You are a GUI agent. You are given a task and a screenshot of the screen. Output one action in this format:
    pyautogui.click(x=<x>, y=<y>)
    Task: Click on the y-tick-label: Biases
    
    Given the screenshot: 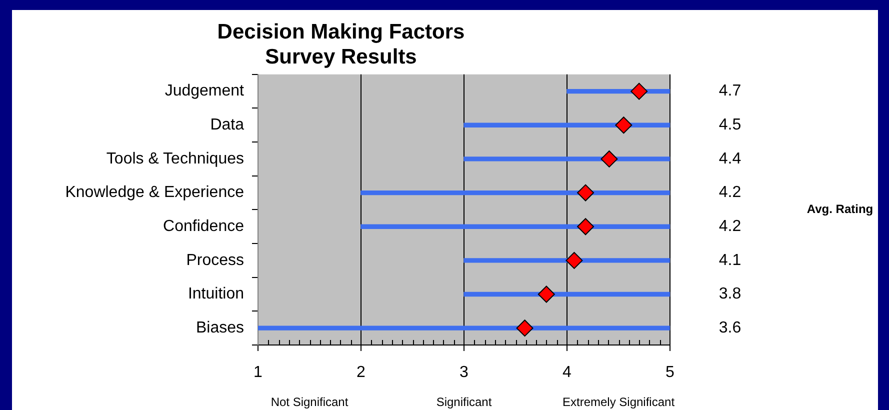 What is the action you would take?
    pyautogui.click(x=220, y=327)
    